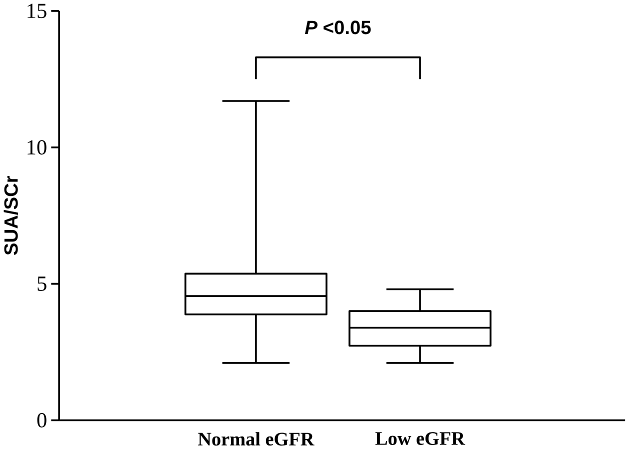 This screenshot has height=449, width=626. I want to click on y-tick-label: 5, so click(42, 283).